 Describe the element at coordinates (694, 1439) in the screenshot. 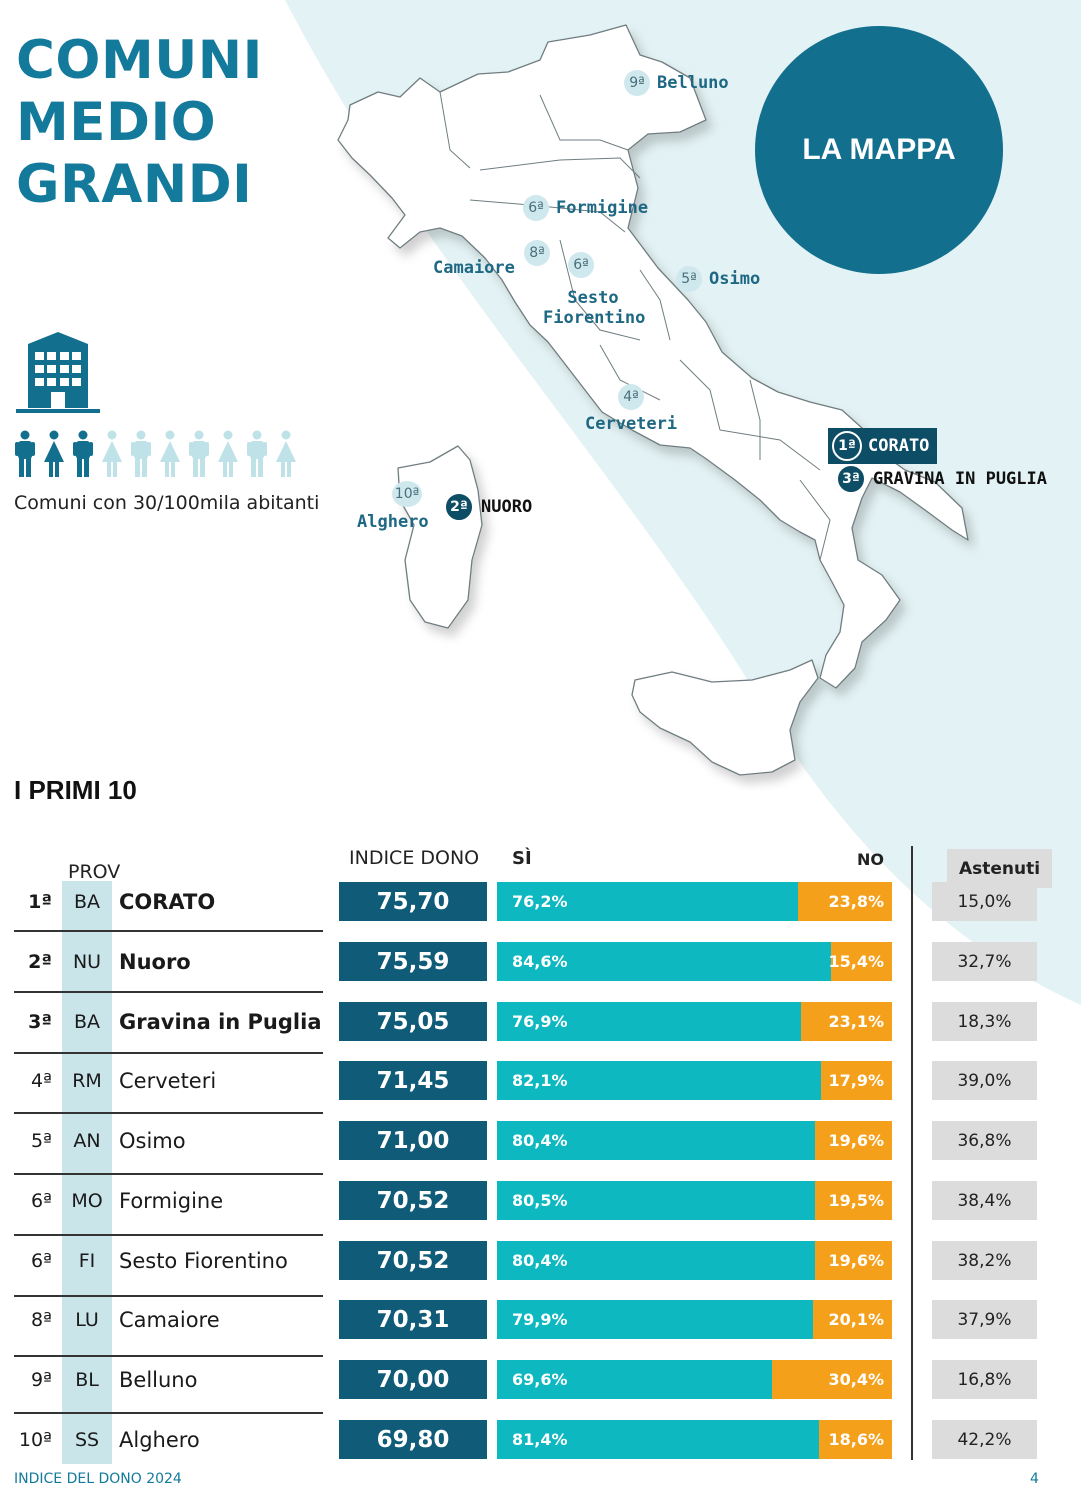

I see `yes-no-bar: 81,4% 18,6%` at that location.